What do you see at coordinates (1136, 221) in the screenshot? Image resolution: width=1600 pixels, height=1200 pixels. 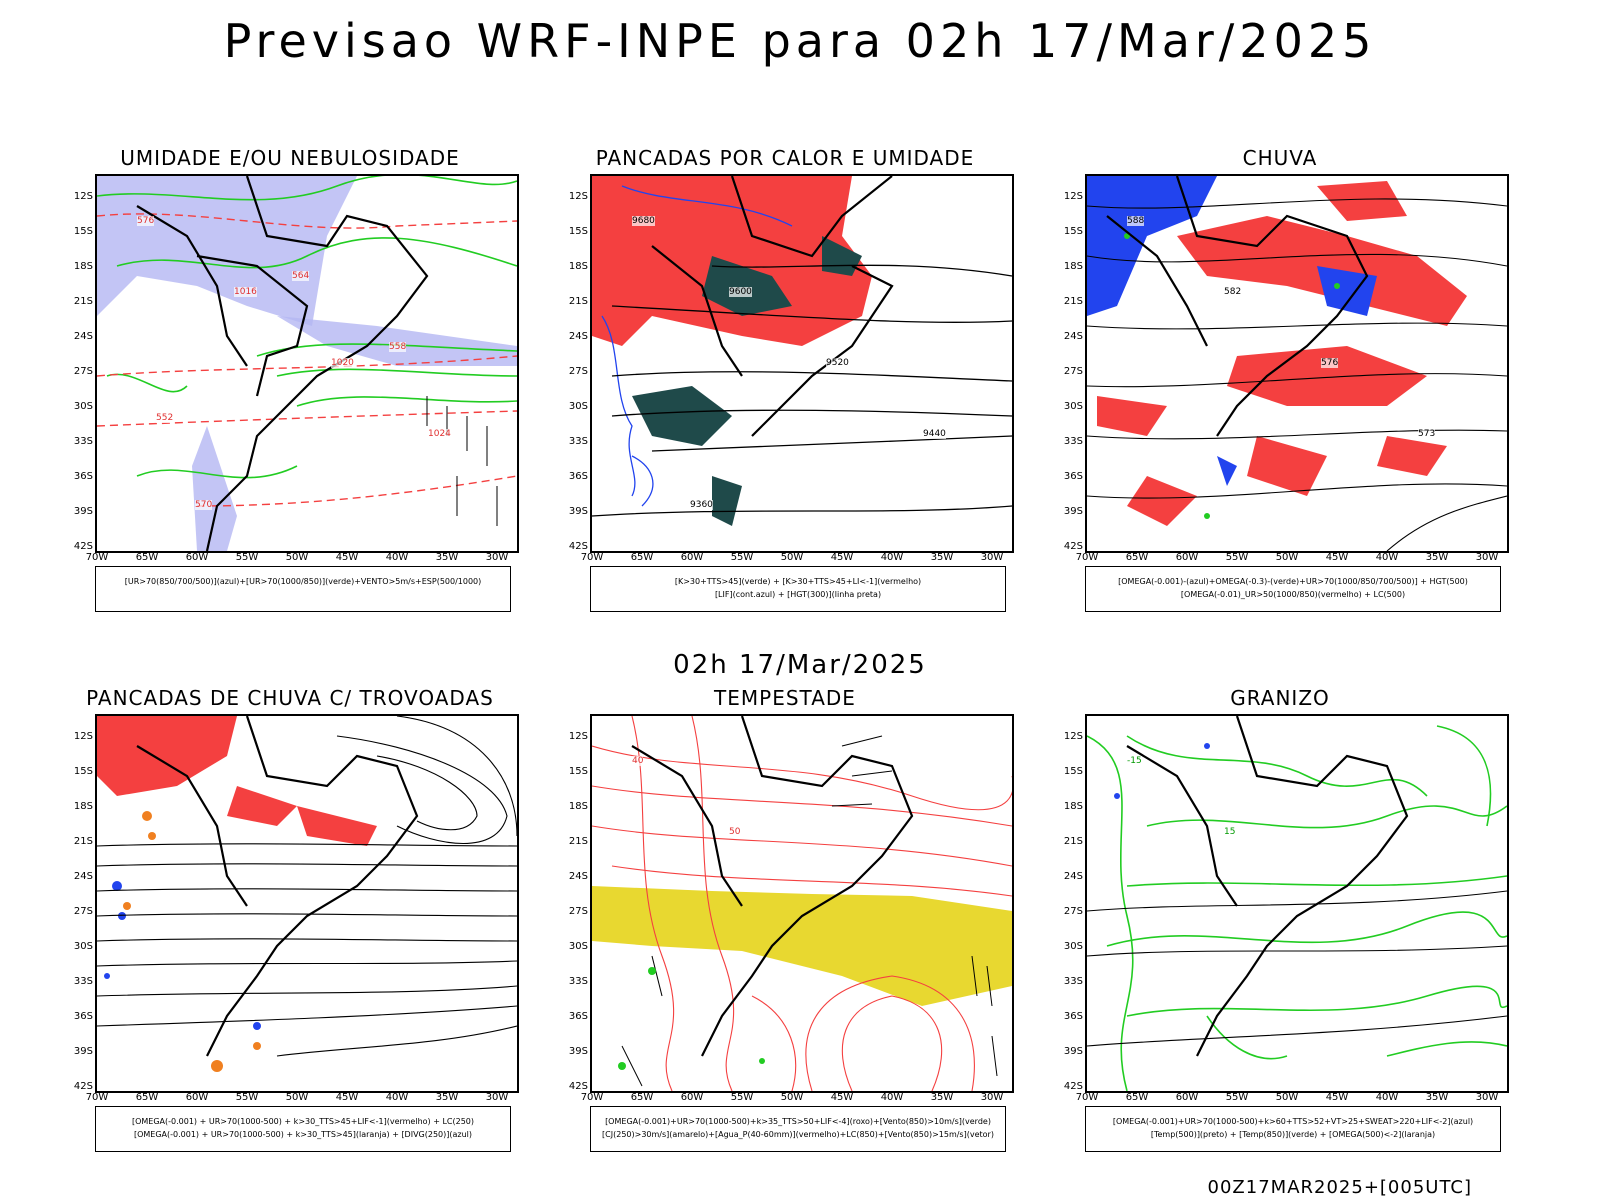 I see `contour-label: 588` at bounding box center [1136, 221].